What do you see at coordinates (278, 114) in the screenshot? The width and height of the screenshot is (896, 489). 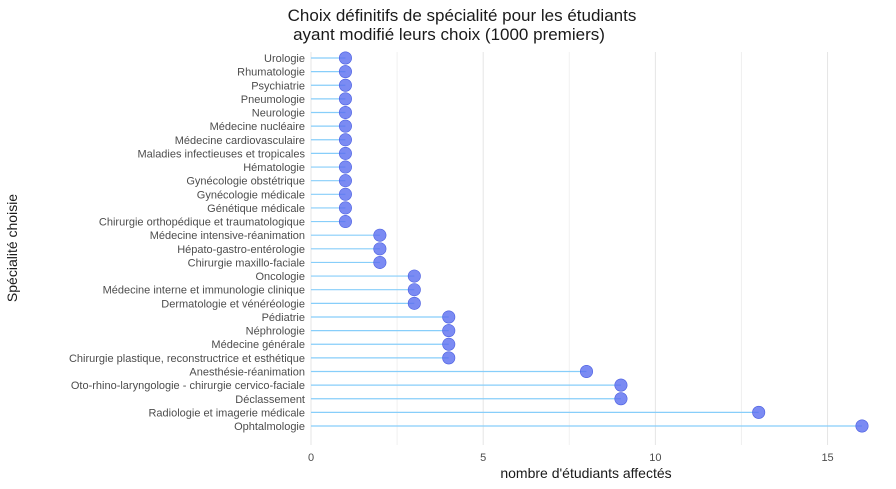 I see `y-tick-label: Neurologie` at bounding box center [278, 114].